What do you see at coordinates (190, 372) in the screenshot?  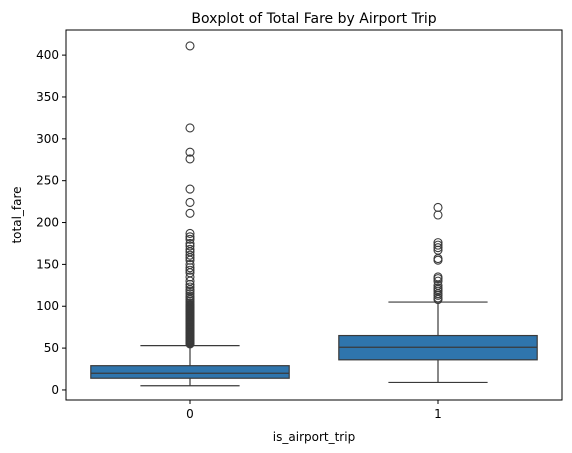 I see `iqr-box` at bounding box center [190, 372].